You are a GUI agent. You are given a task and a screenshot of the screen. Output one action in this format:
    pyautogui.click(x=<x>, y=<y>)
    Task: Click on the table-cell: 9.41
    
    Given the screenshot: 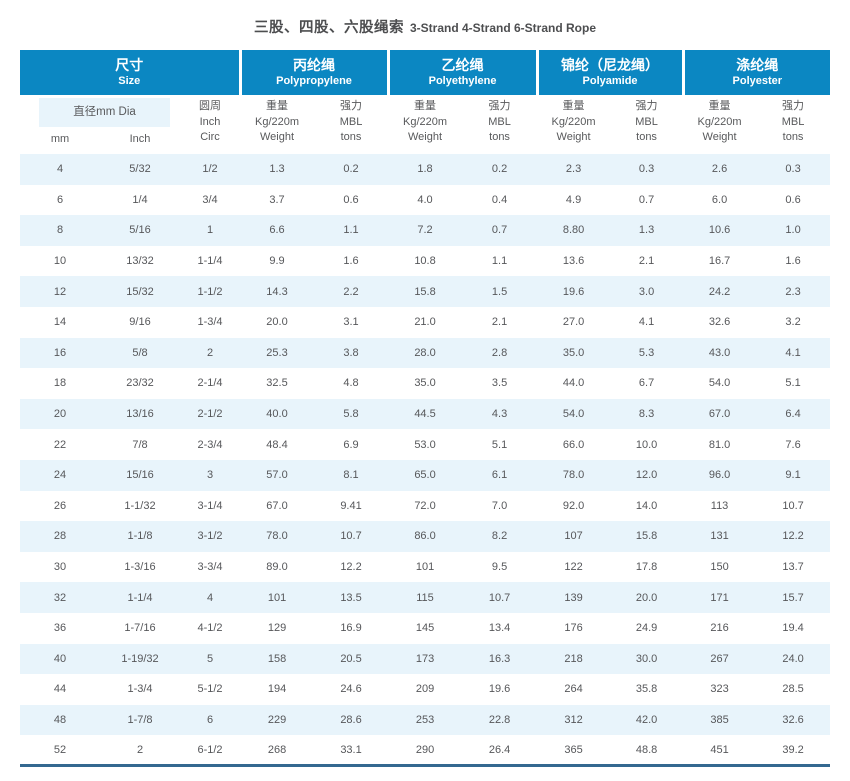 What is the action you would take?
    pyautogui.click(x=351, y=505)
    